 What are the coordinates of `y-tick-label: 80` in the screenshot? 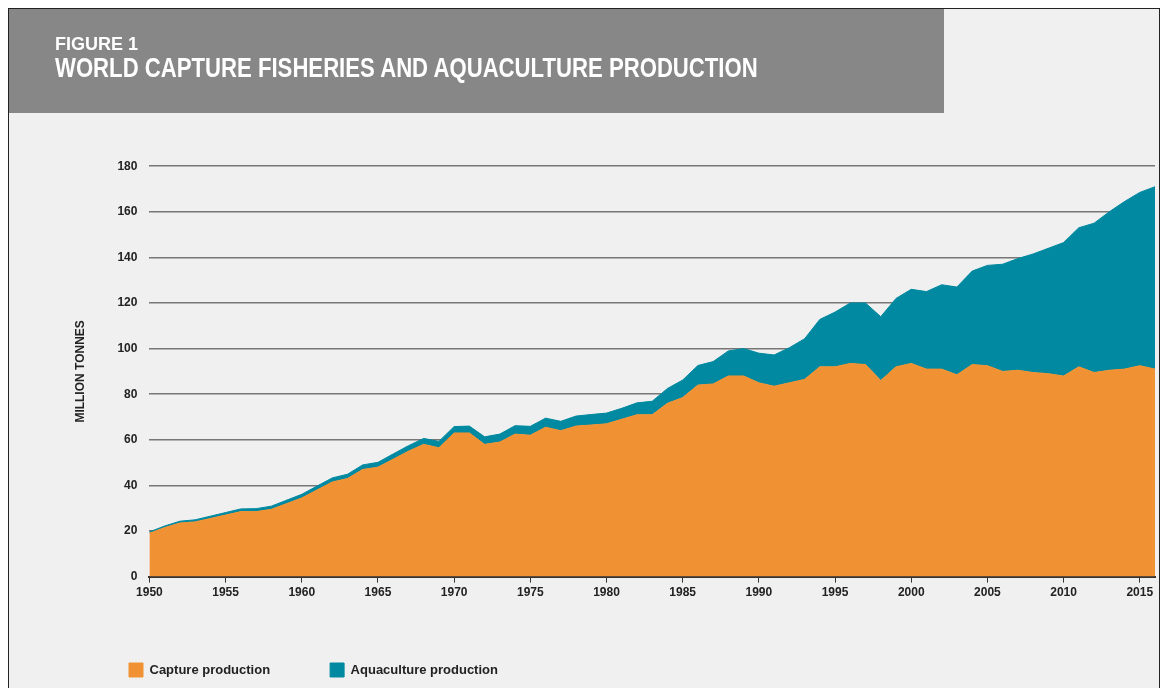 It's located at (131, 393).